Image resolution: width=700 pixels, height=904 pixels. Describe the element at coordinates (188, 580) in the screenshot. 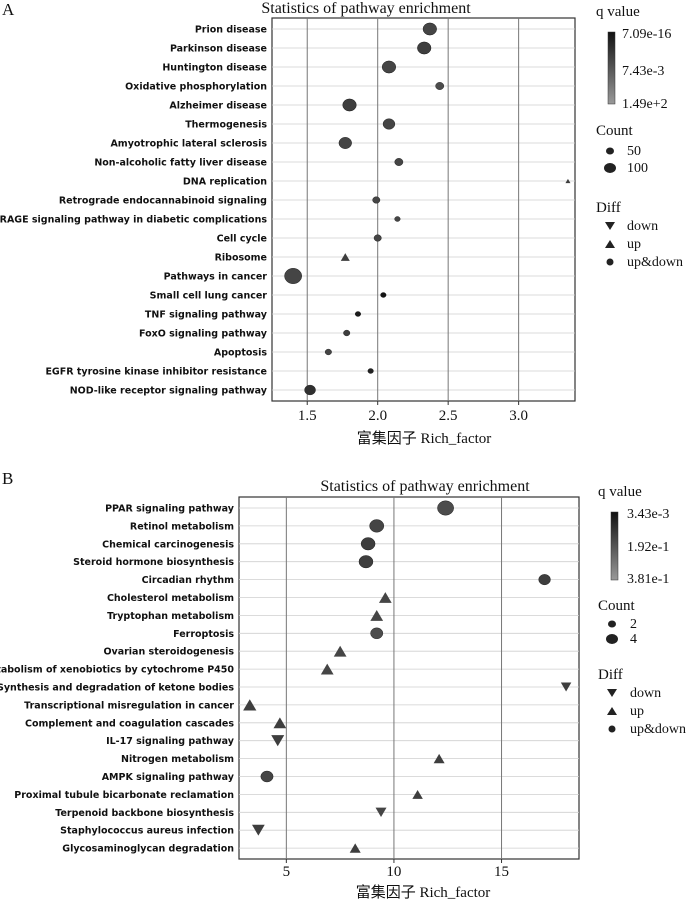

I see `panel-b-category-label: Circadian rhythm` at that location.